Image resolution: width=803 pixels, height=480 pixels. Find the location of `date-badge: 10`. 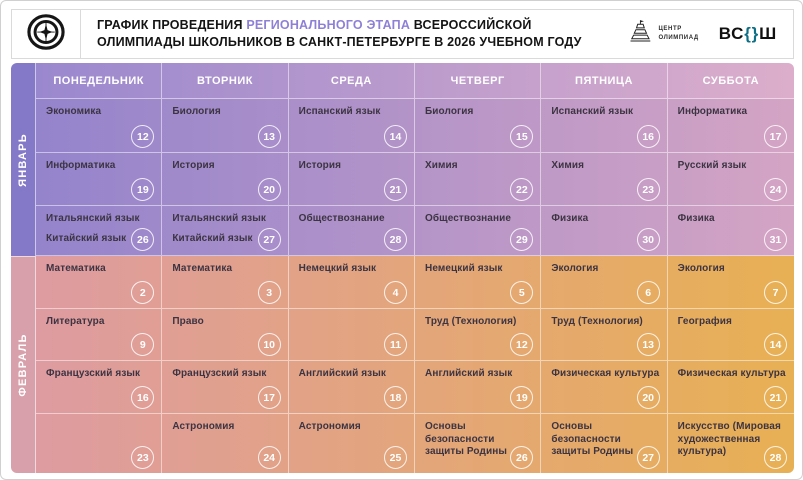

date-badge: 10 is located at coordinates (269, 344).